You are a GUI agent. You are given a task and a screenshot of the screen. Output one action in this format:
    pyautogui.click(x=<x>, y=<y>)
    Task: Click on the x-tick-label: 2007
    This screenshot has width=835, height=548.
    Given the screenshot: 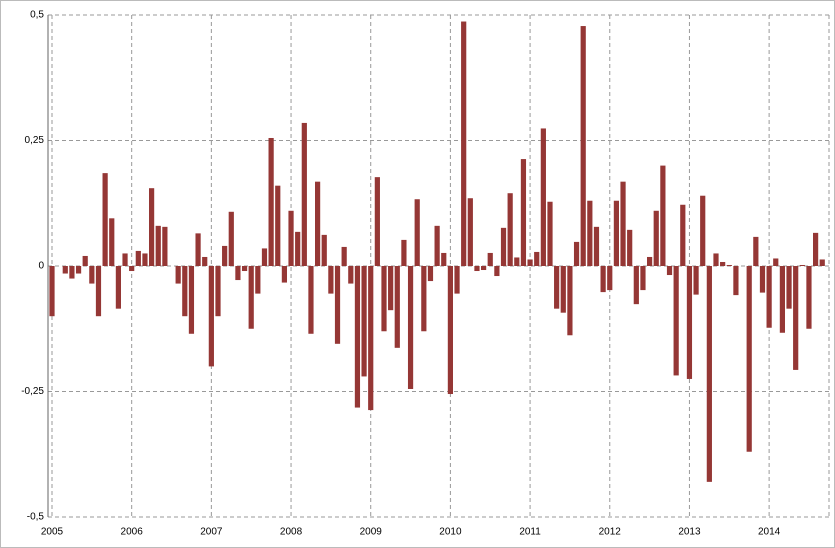 What is the action you would take?
    pyautogui.click(x=211, y=532)
    